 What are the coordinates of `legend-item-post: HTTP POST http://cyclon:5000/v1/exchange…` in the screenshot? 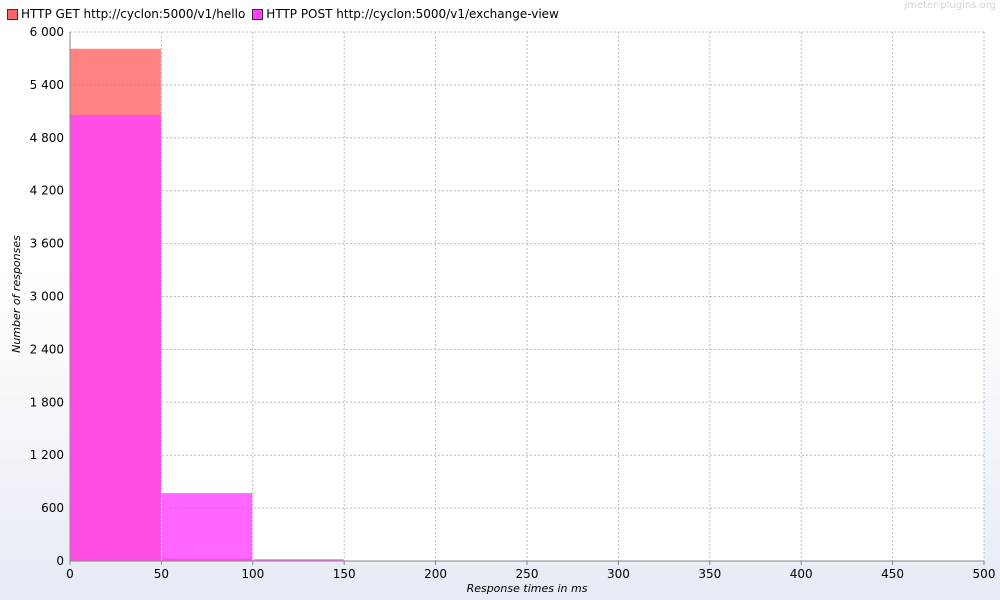 It's located at (405, 14).